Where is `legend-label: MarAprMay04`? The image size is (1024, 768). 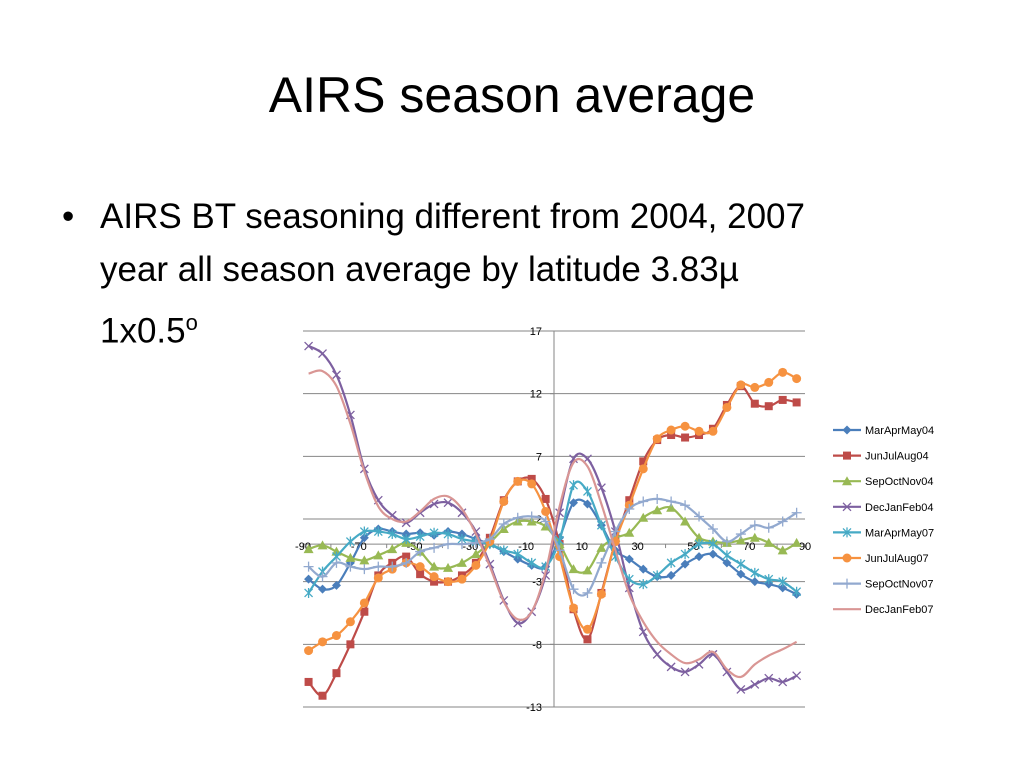 legend-label: MarAprMay04 is located at coordinates (899, 431).